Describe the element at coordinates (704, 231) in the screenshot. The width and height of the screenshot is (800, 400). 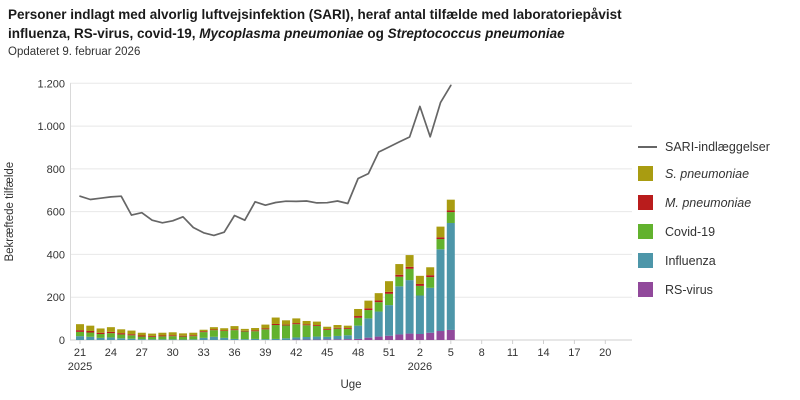
I see `legend-item-covid-19: Covid-19` at that location.